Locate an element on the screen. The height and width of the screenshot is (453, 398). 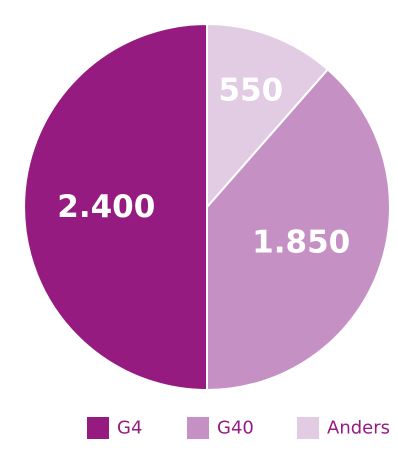
legend-swatch-g4 is located at coordinates (98, 428).